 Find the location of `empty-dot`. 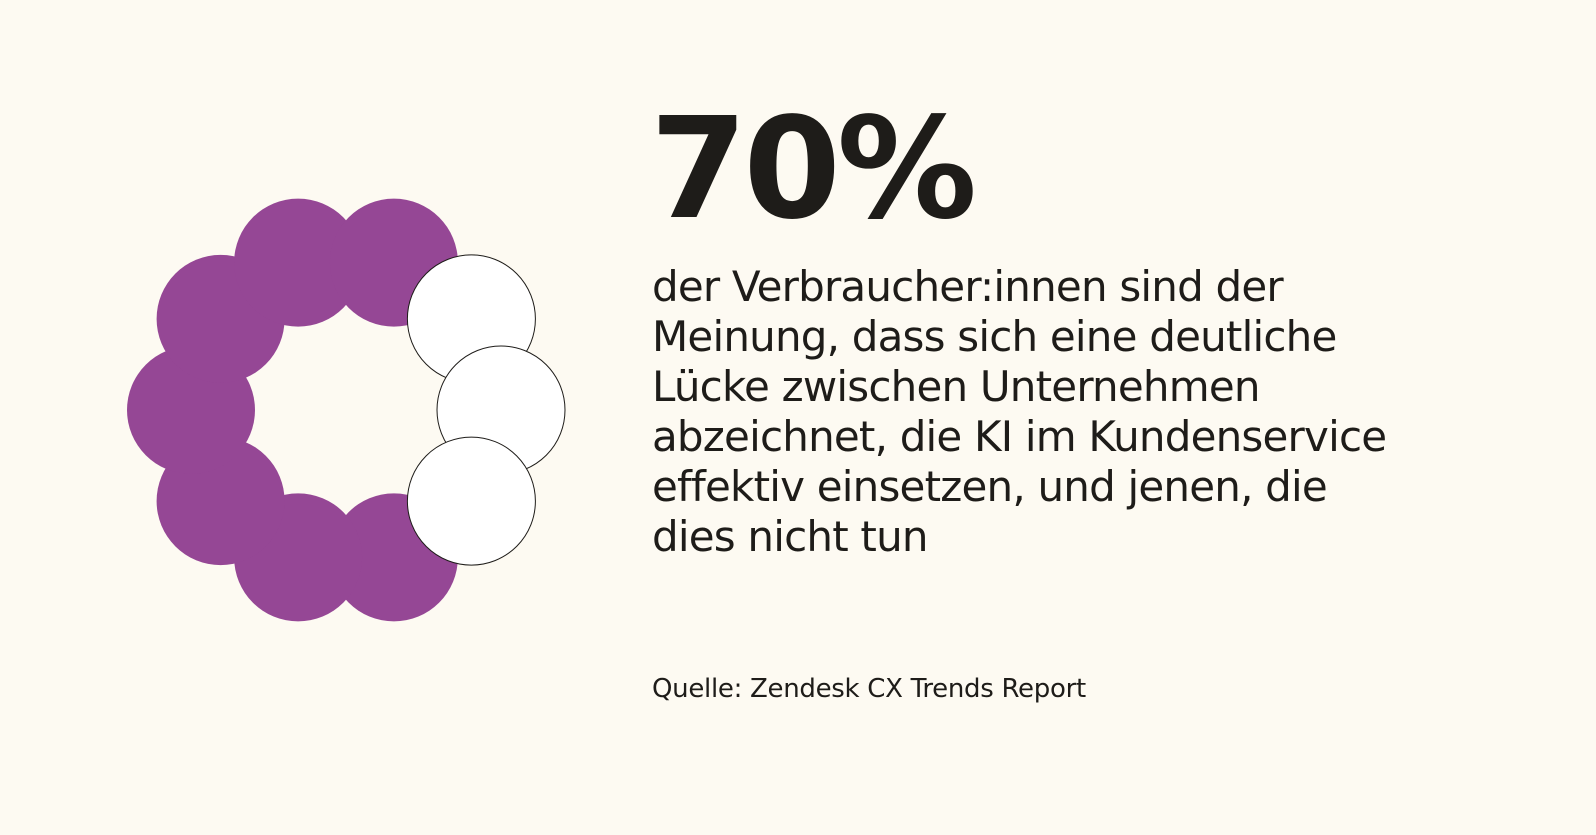

empty-dot is located at coordinates (471, 501).